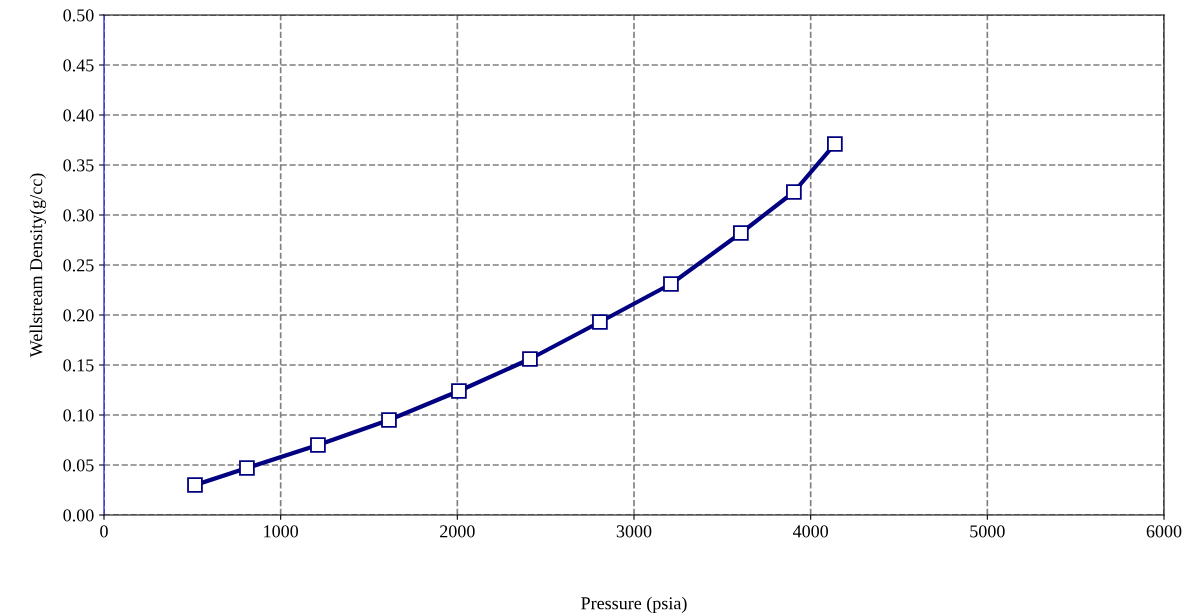 This screenshot has width=1193, height=616. What do you see at coordinates (281, 531) in the screenshot?
I see `x-tick-label: 1000` at bounding box center [281, 531].